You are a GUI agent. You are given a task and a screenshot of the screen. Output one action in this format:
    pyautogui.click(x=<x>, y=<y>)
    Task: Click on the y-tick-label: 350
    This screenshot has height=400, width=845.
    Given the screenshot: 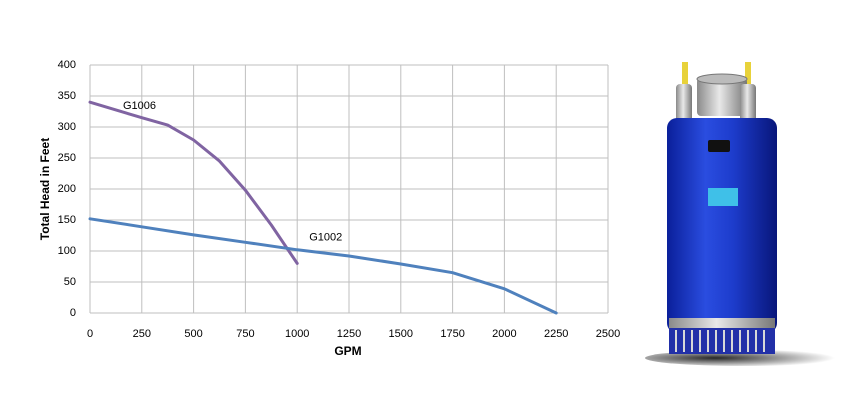 What is the action you would take?
    pyautogui.click(x=67, y=96)
    